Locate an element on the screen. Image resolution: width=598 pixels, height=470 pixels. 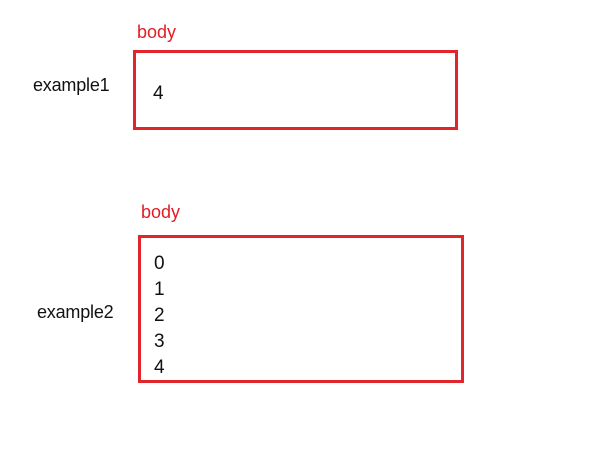
example2-output-item: 2 is located at coordinates (159, 315).